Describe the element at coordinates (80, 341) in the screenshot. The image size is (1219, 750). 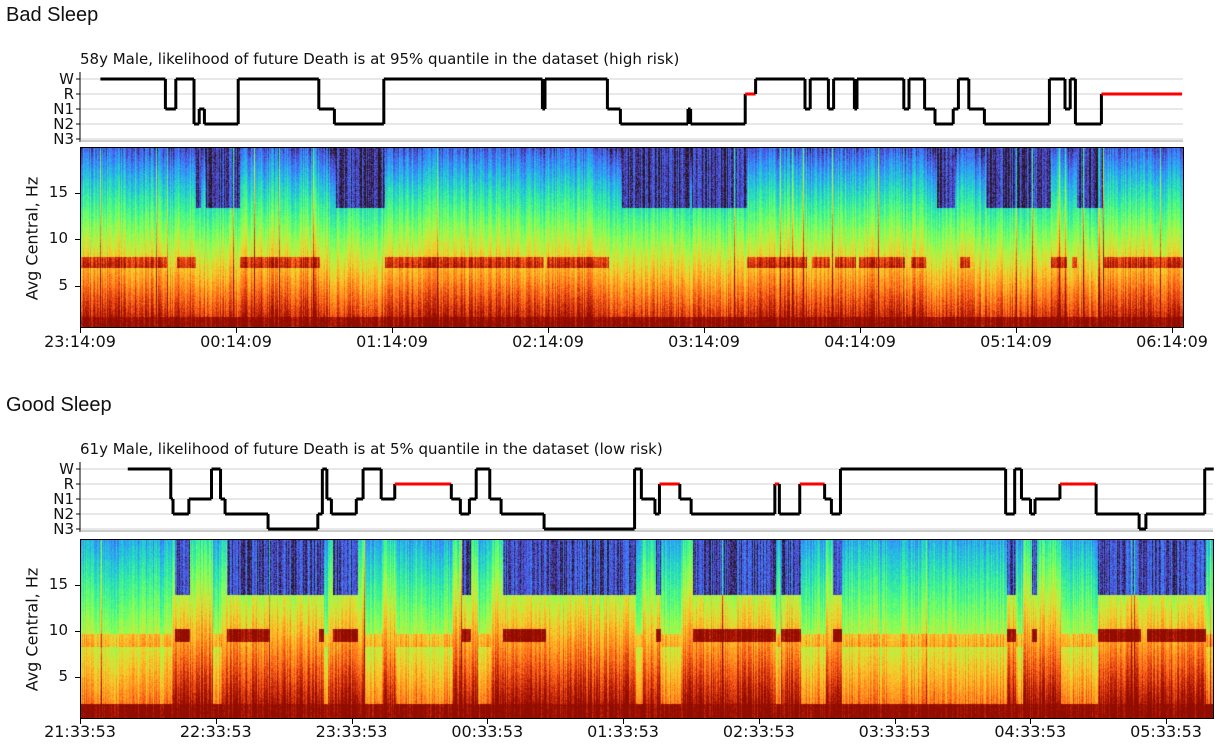
I see `xtick-label: 23:14:09` at that location.